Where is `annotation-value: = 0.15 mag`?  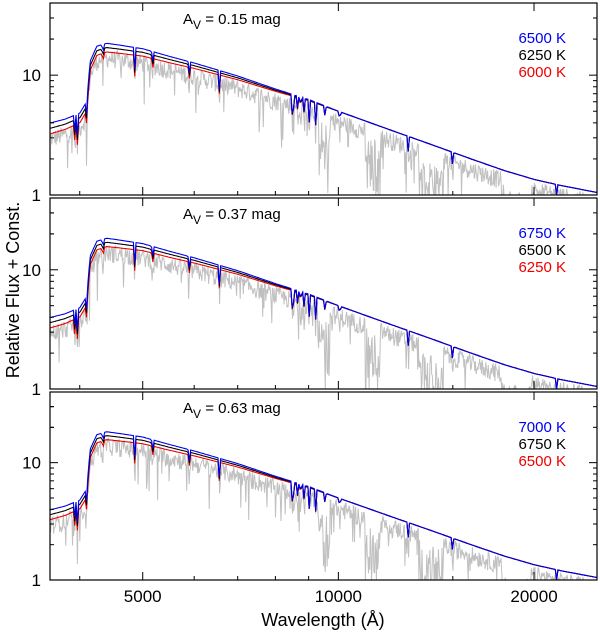
annotation-value: = 0.15 mag is located at coordinates (241, 19).